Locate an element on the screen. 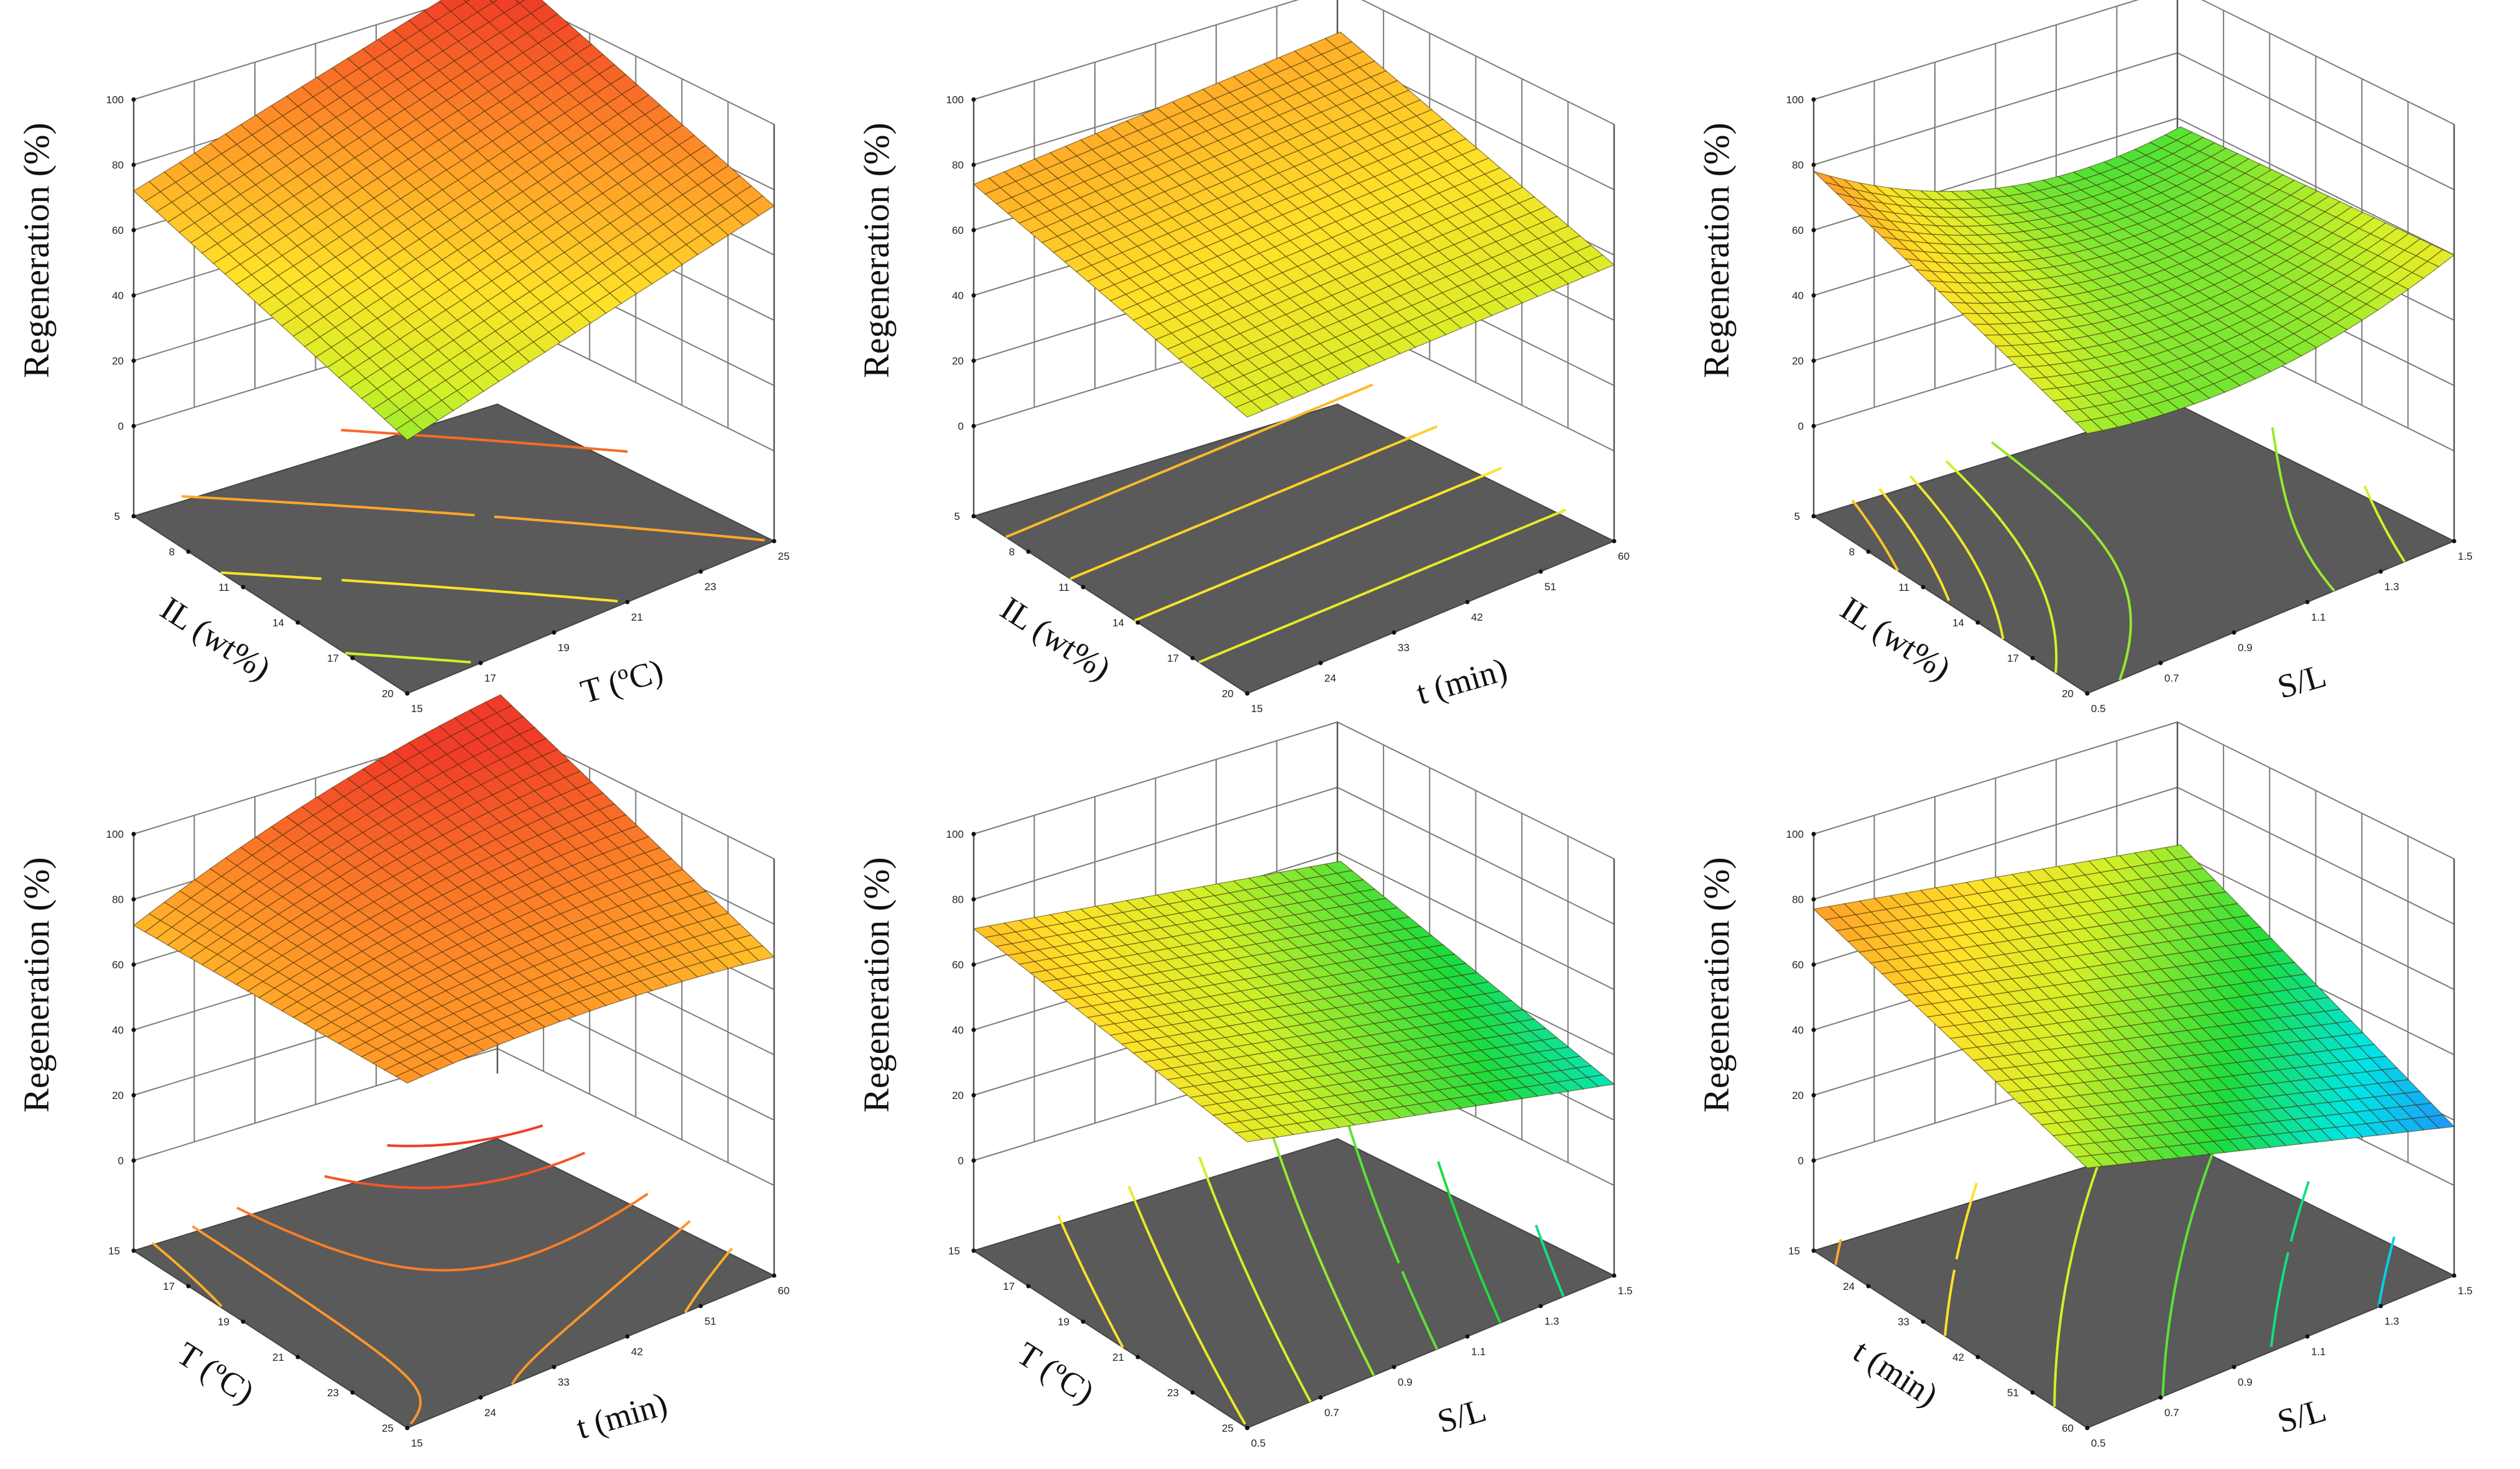  y-tick-label: 15 is located at coordinates (417, 709).